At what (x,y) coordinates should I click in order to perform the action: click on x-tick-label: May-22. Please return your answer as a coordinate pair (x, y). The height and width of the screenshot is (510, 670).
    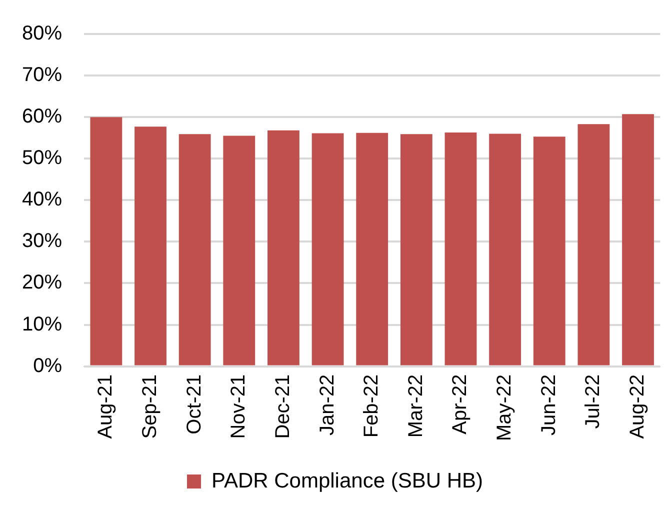
    Looking at the image, I should click on (505, 408).